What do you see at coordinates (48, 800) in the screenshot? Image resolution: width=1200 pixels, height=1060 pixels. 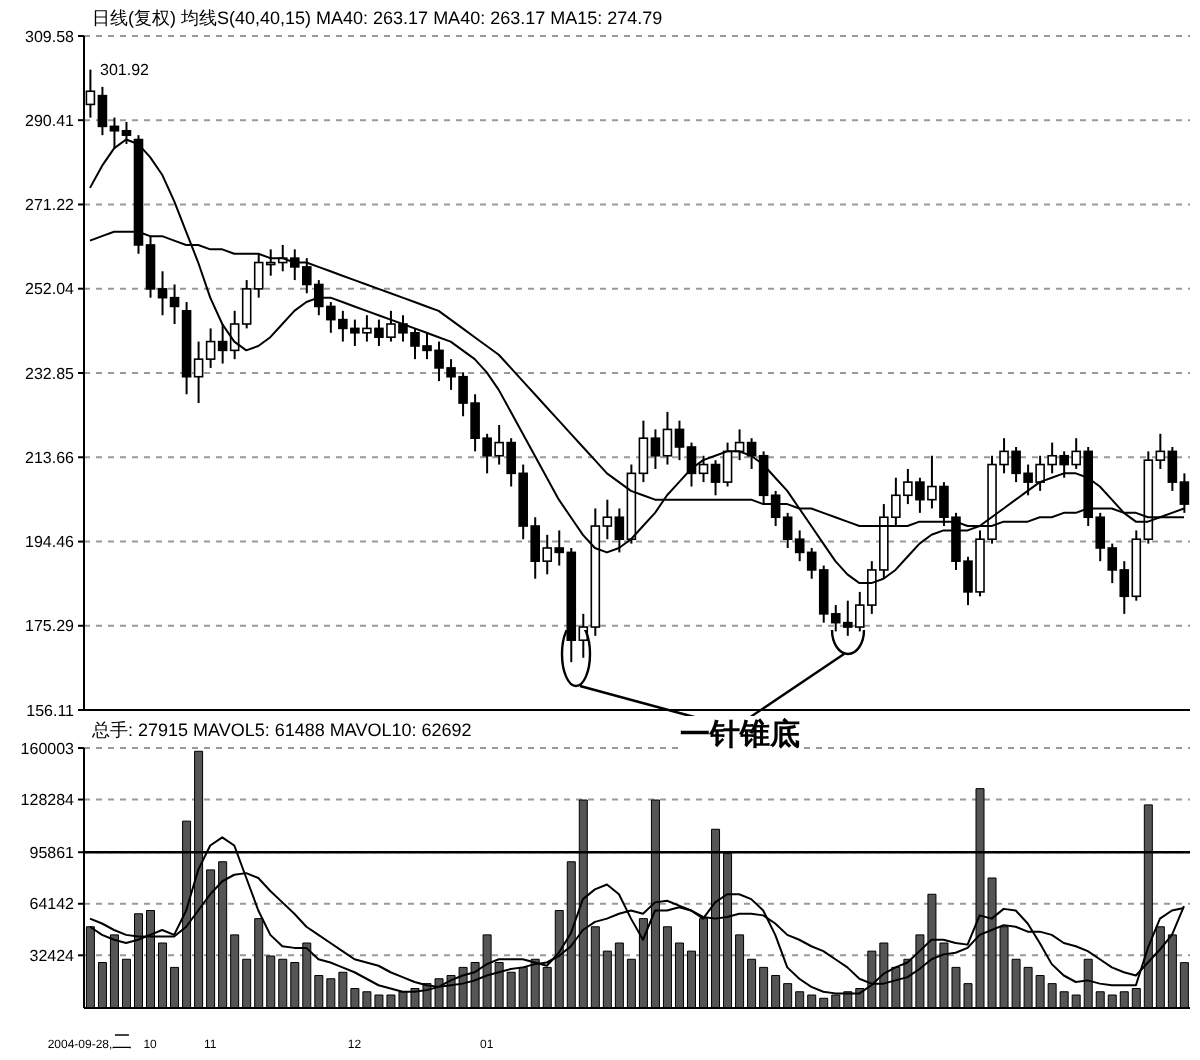 I see `y-tick-label: 128284` at bounding box center [48, 800].